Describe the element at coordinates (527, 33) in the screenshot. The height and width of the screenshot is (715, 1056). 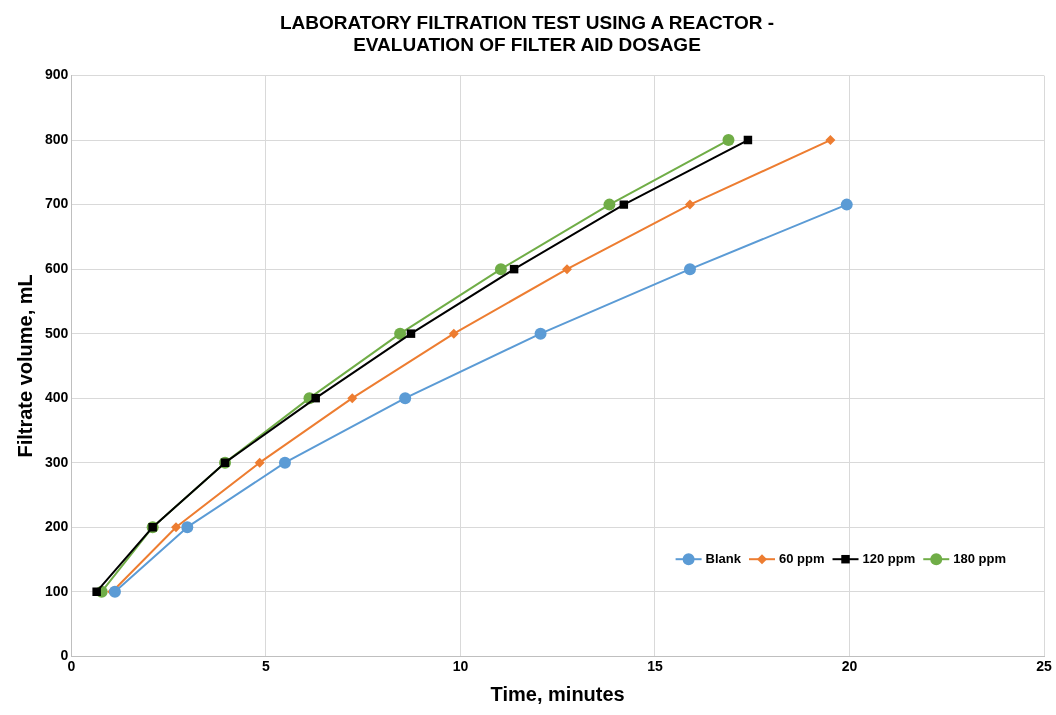
I see `chart-title: LABORATORY FILTRATION TEST USING A REACTOR - EVALUATION OF FILTER AID DOSAGE` at that location.